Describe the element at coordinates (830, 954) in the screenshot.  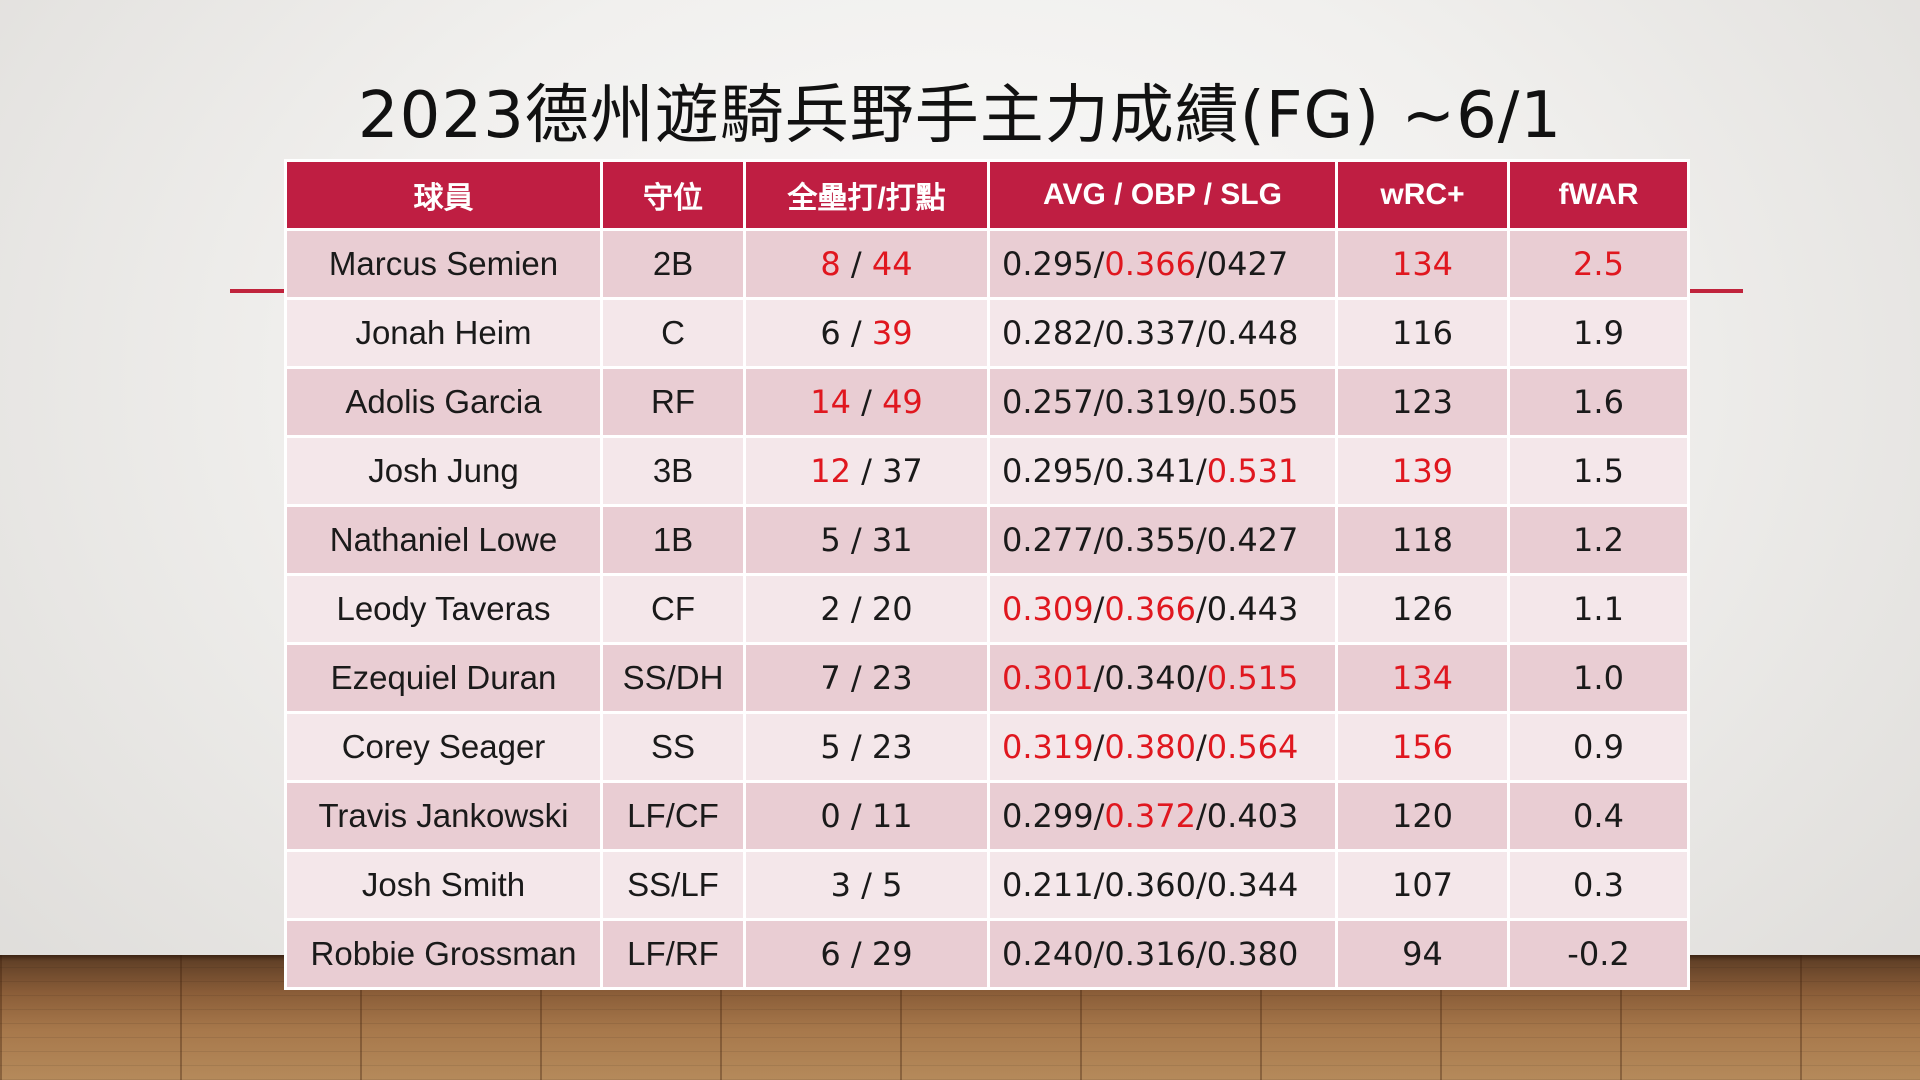
I see `home-runs: 6` at that location.